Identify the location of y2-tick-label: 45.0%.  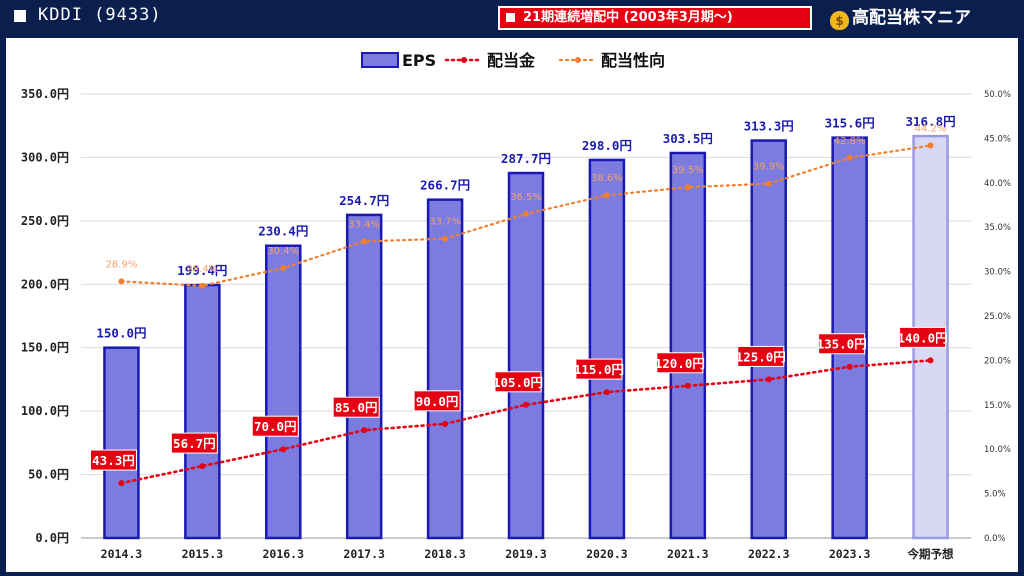
(997, 139).